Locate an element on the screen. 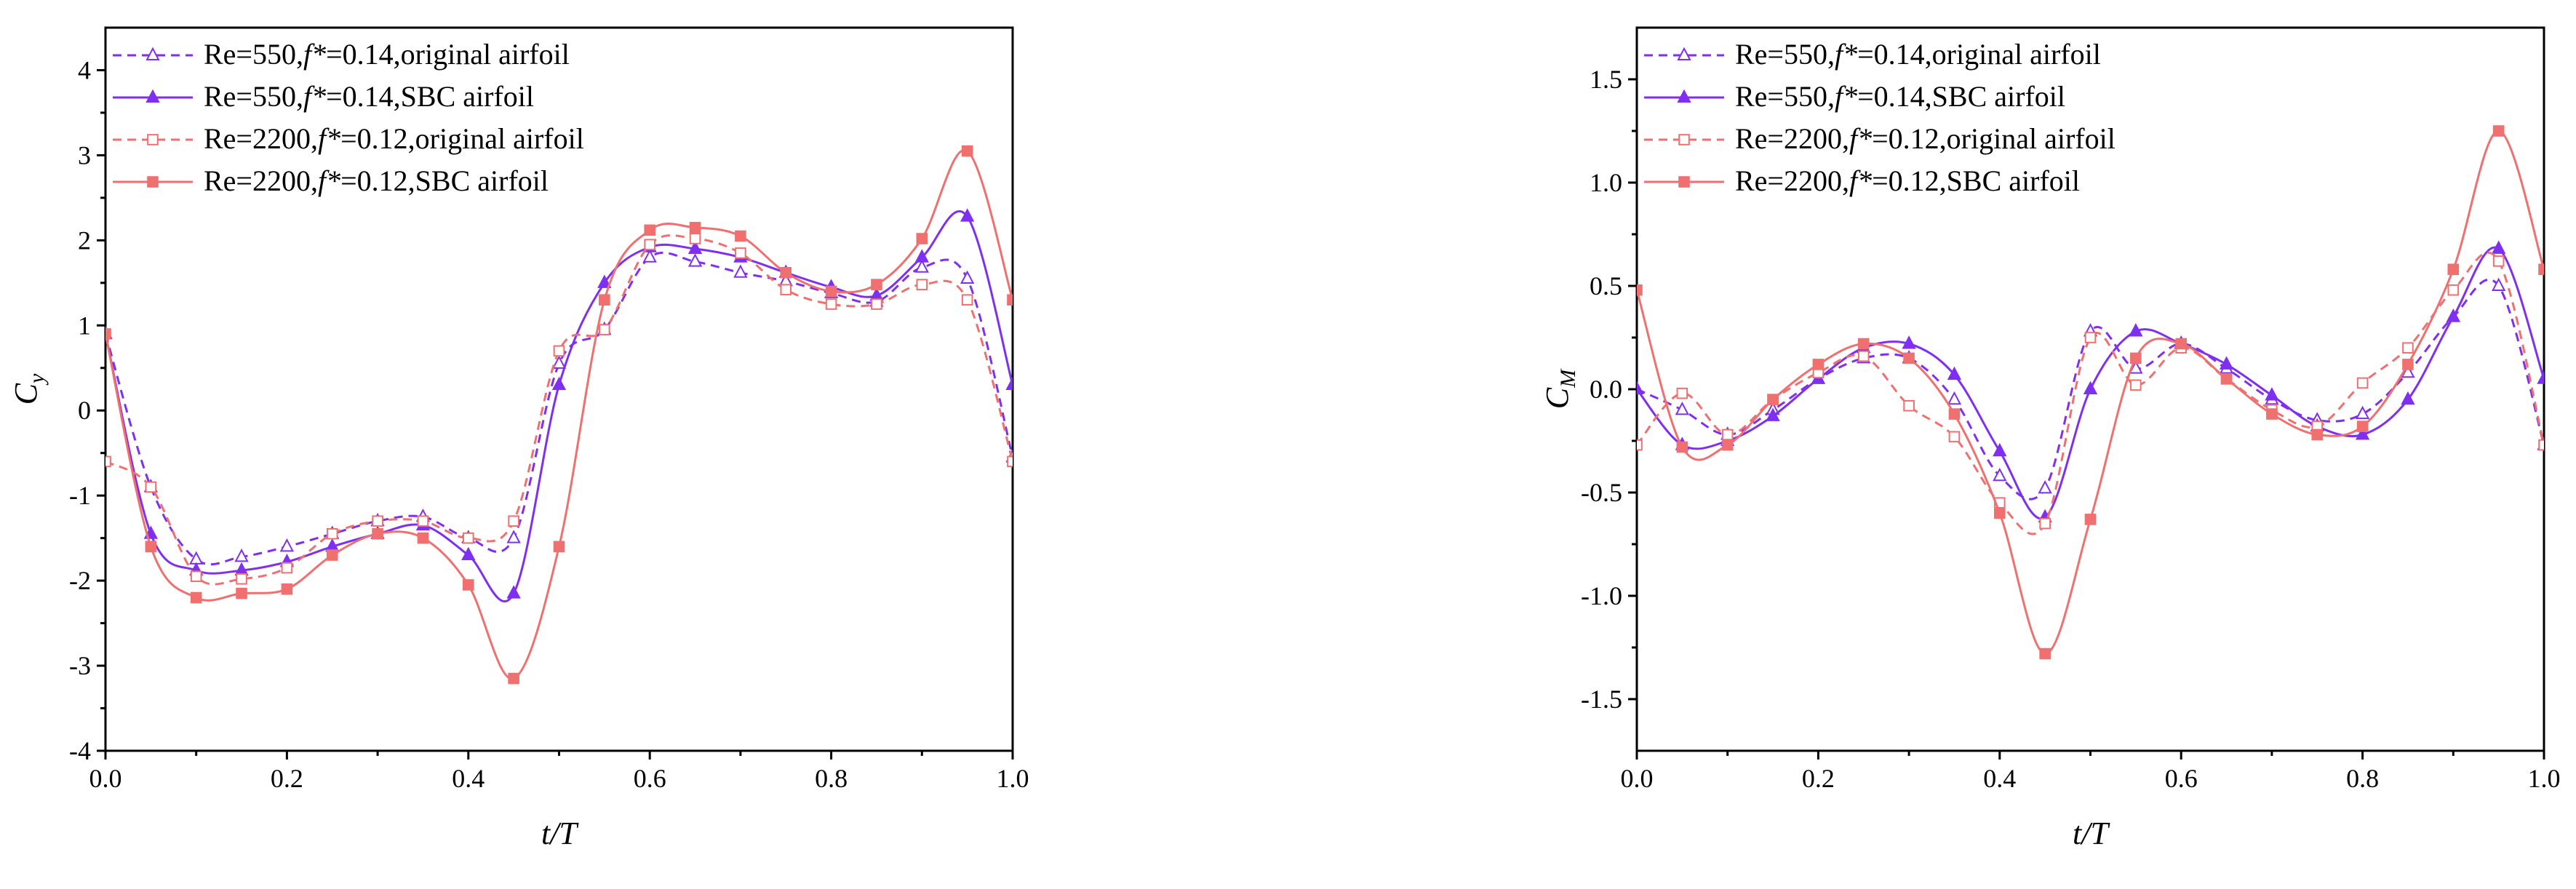 The width and height of the screenshot is (2576, 889). chart-1-legend-label: Re=2200,f*=0.12,original airfoil is located at coordinates (394, 139).